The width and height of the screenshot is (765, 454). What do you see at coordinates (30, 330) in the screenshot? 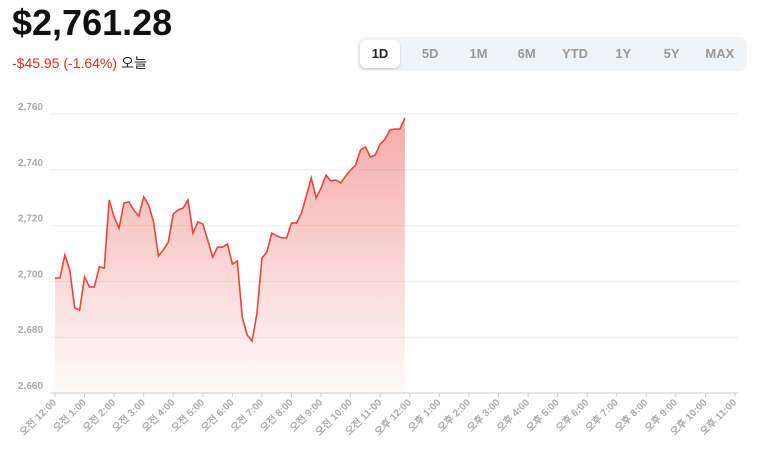
I see `y-tick-label: 2,680` at bounding box center [30, 330].